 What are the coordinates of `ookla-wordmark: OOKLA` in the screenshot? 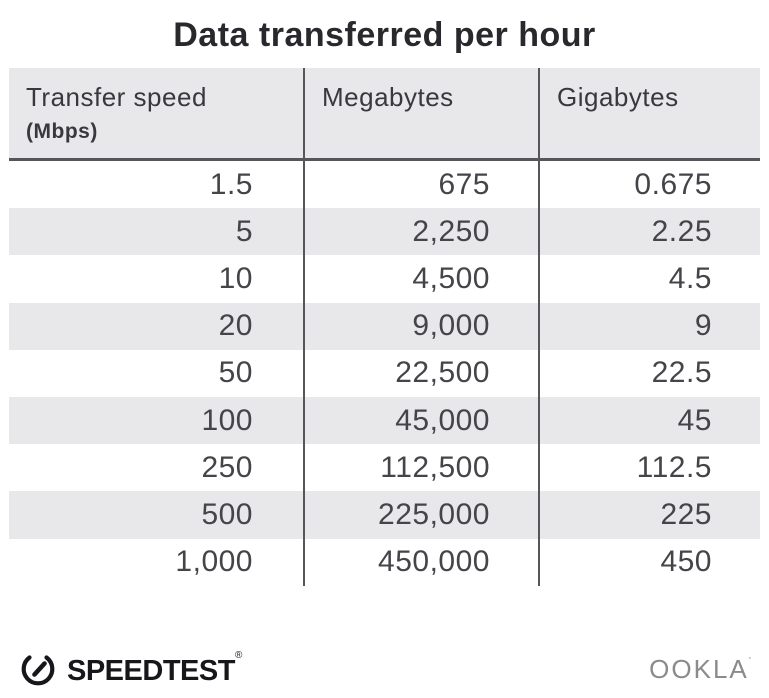 It's located at (699, 668).